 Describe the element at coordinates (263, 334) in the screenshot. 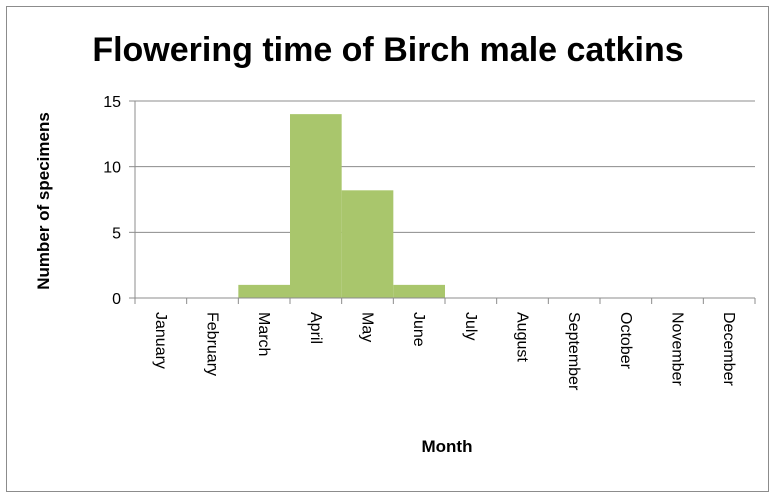

I see `x-tick-label: March` at that location.